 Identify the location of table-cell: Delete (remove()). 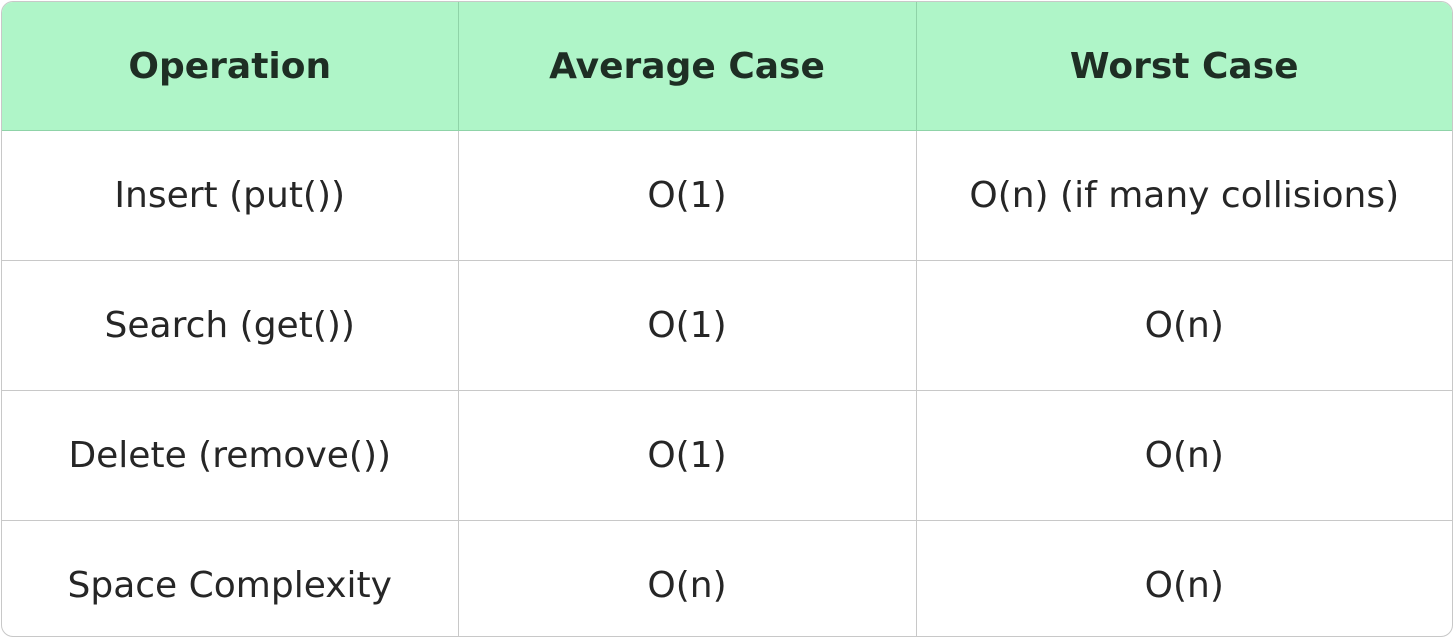
(230, 455).